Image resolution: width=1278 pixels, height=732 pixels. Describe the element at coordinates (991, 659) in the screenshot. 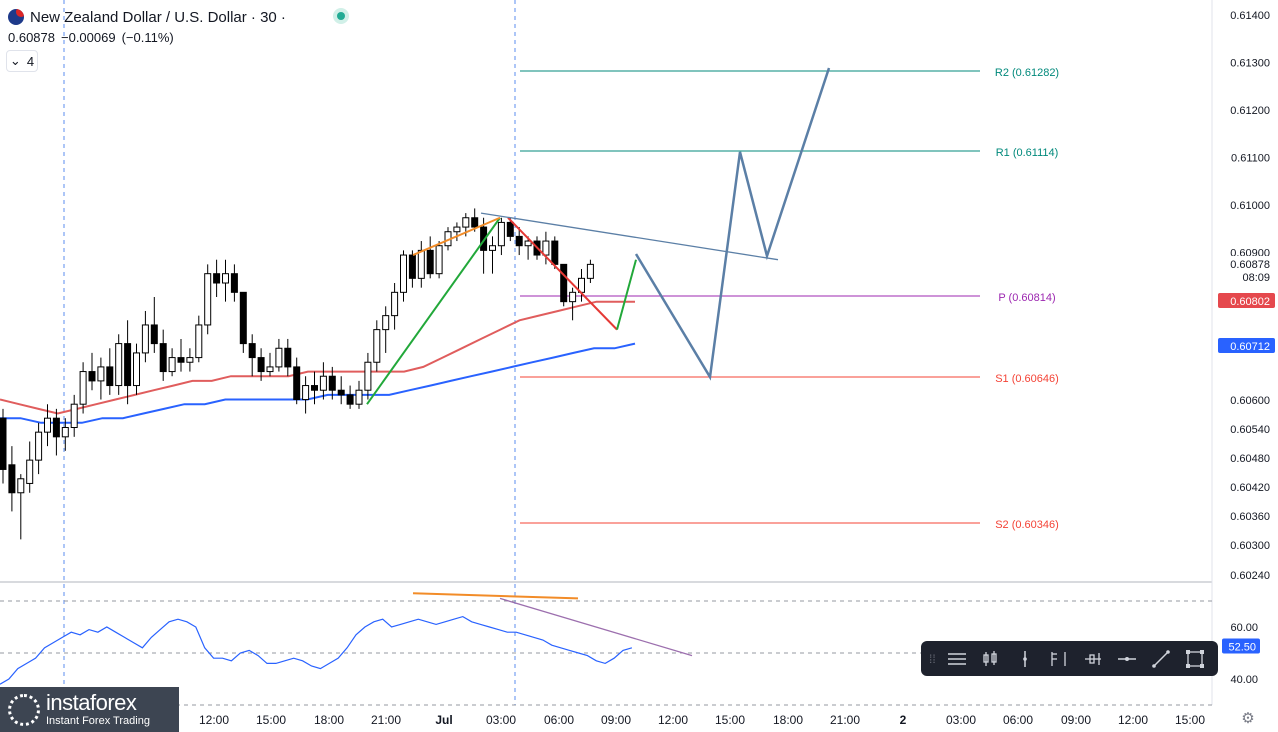

I see `bars-icon` at that location.